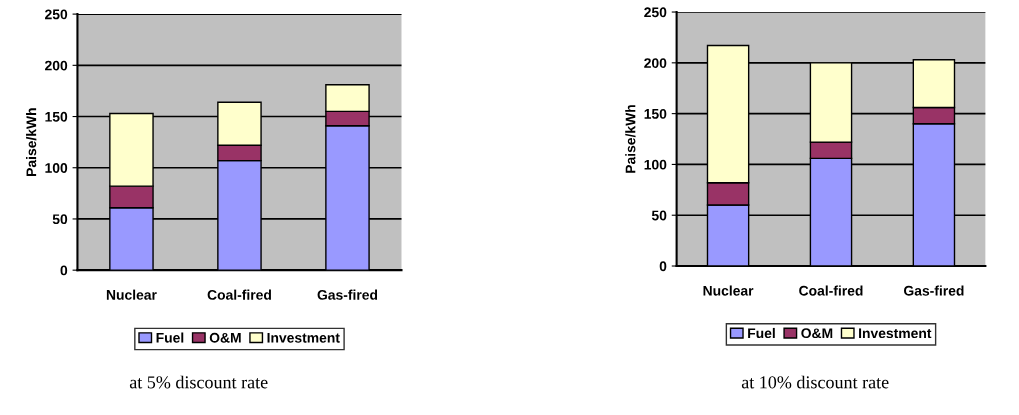 The image size is (1019, 415). What do you see at coordinates (815, 382) in the screenshot?
I see `text: at 10% discount rate` at bounding box center [815, 382].